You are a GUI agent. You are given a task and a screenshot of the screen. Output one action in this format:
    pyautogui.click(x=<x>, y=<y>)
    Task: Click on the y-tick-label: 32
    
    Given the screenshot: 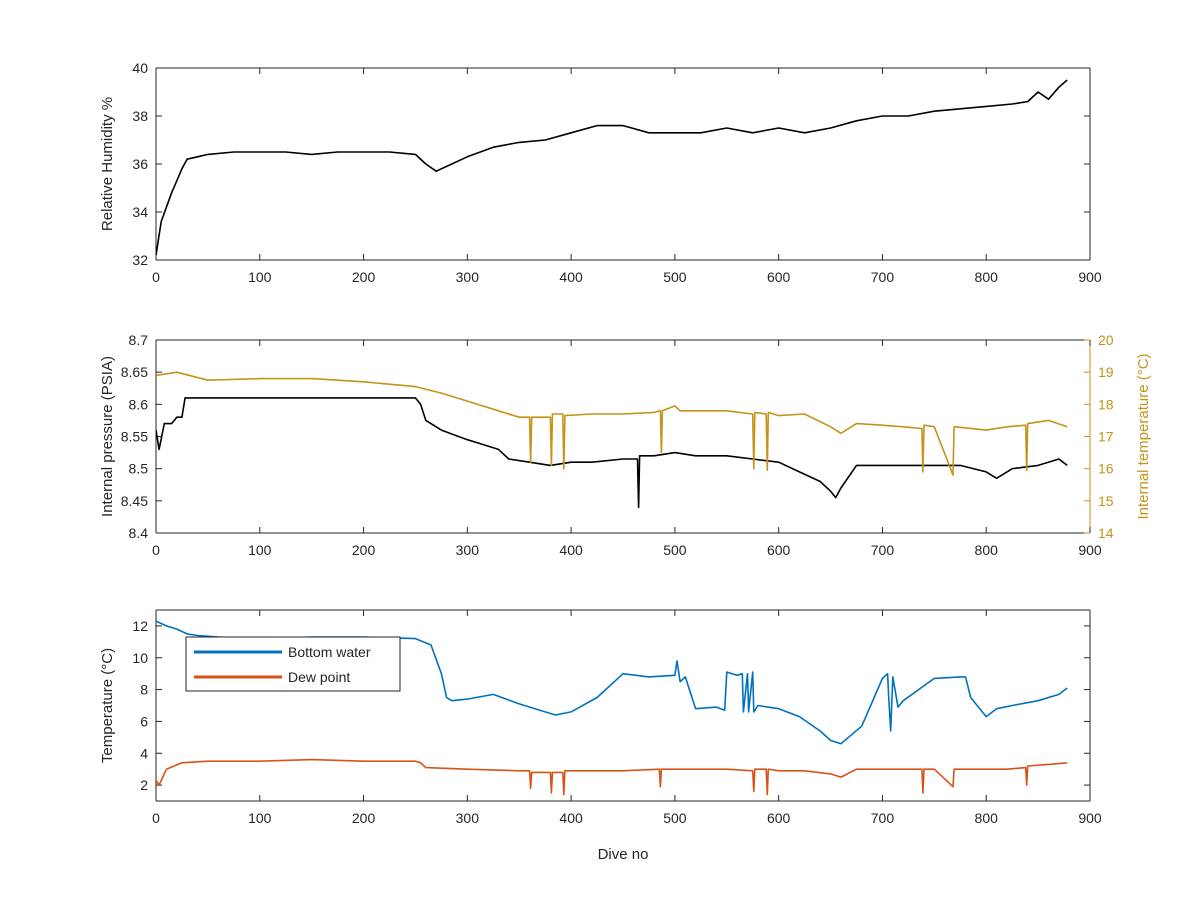 What is the action you would take?
    pyautogui.click(x=140, y=260)
    